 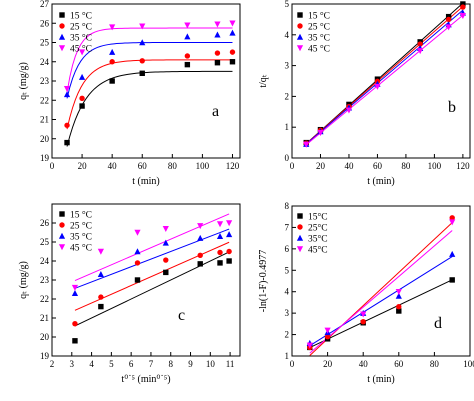 What do you see at coordinates (287, 313) in the screenshot?
I see `y-tick-label: 3` at bounding box center [287, 313].